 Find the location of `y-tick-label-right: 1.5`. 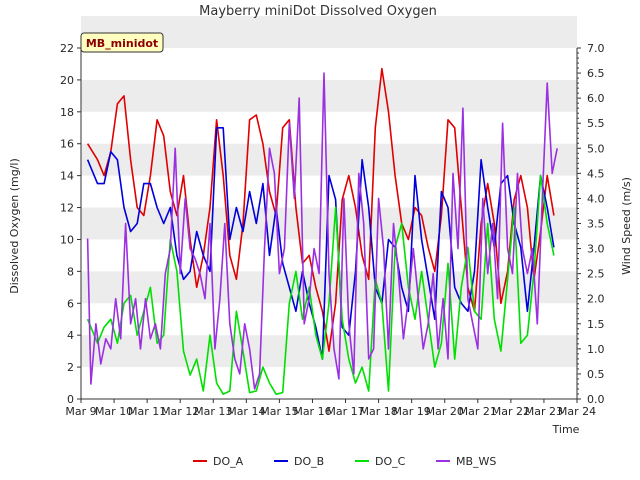

y-tick-label-right: 1.5 is located at coordinates (596, 324).